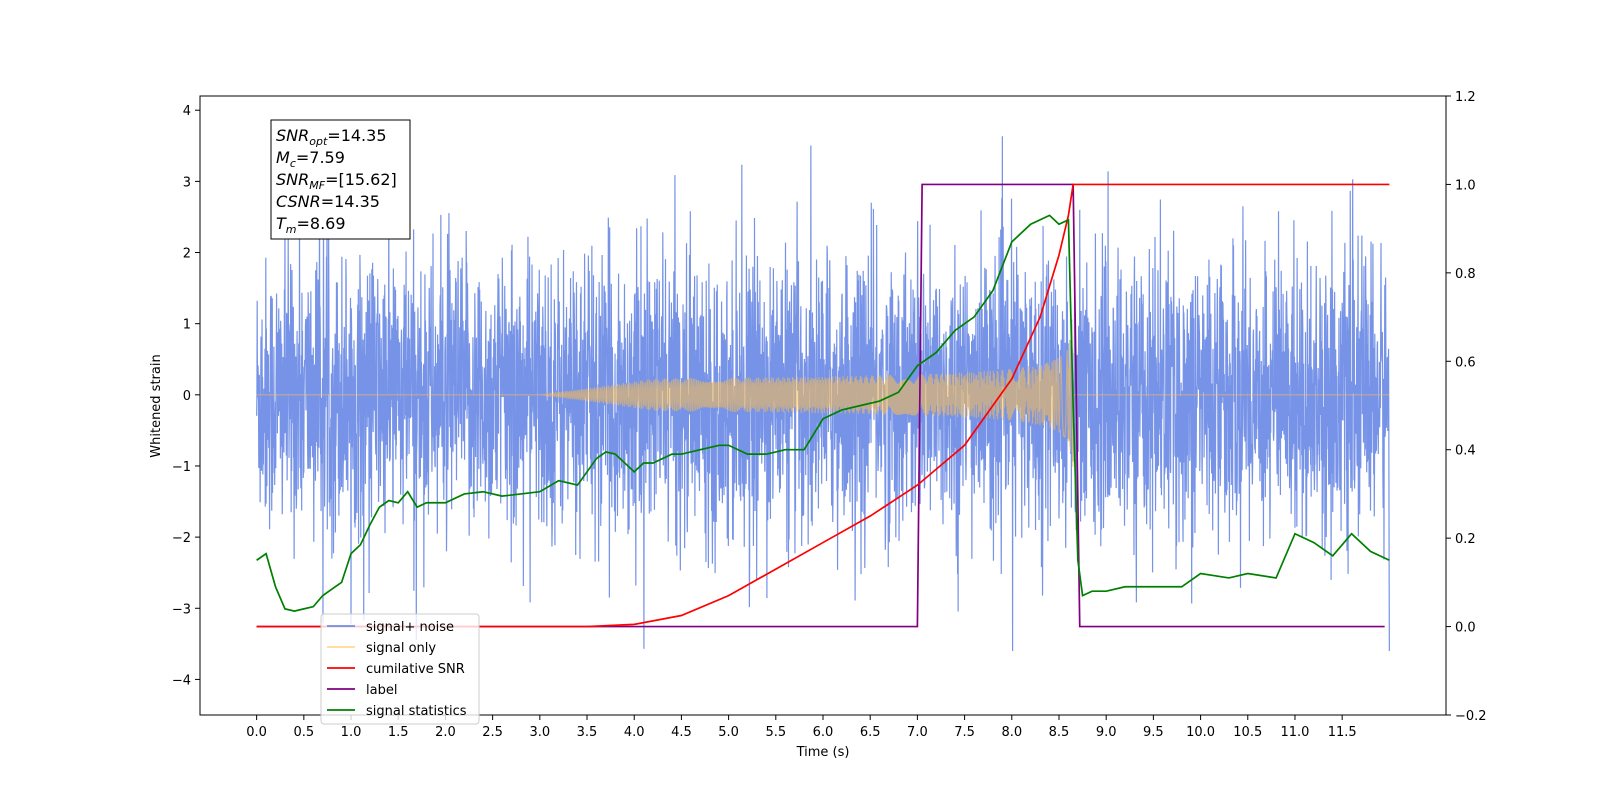 The width and height of the screenshot is (1600, 800). I want to click on y-axis-right: −0.2 0.0 0.2 0.4 0.6 0.8 1.0 1.2, so click(1466, 407).